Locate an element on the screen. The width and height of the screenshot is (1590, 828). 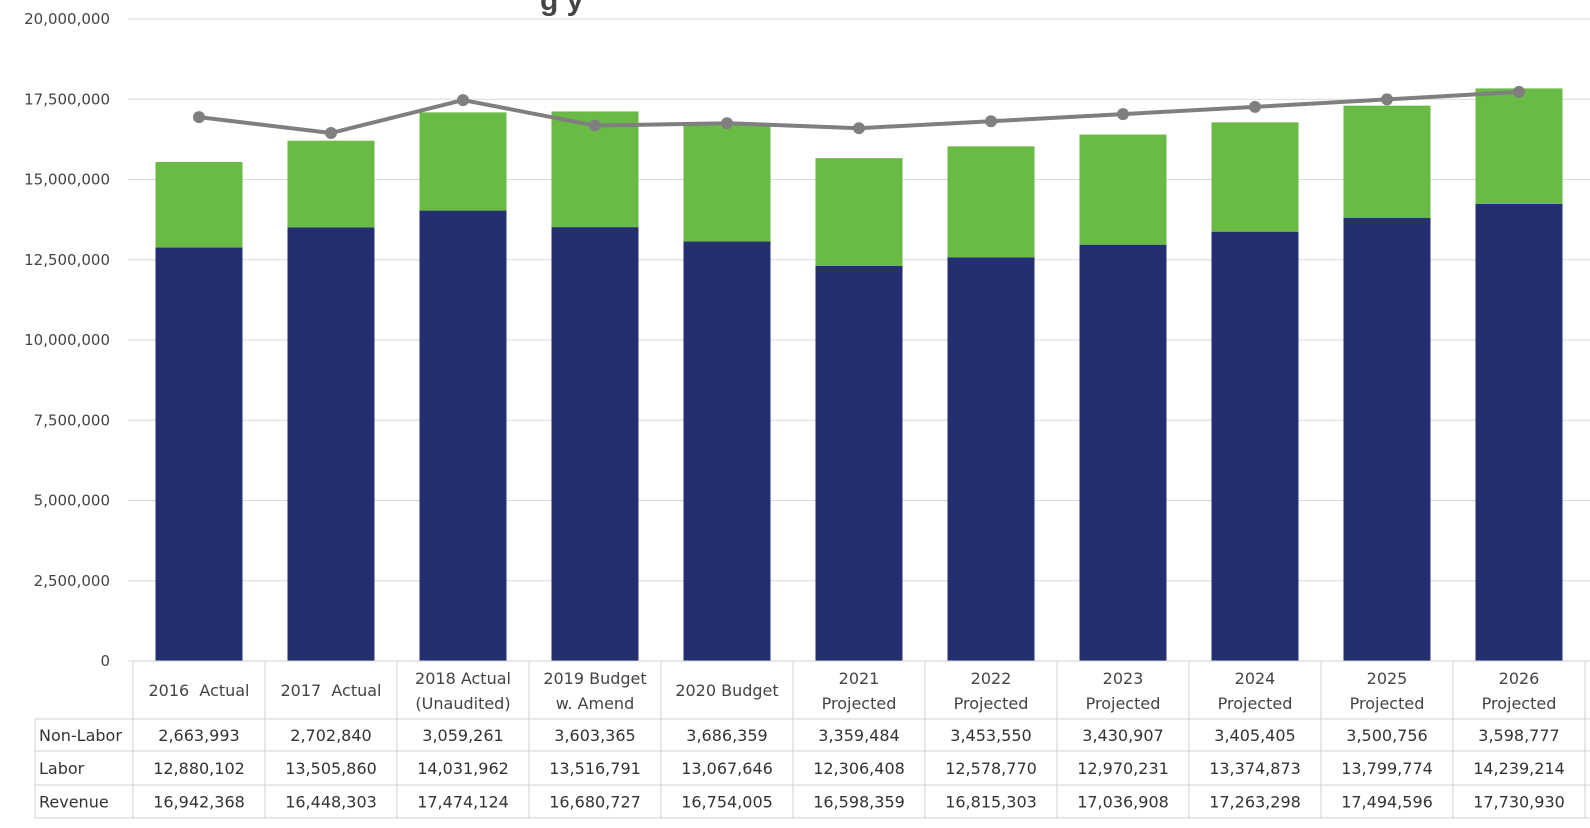
category-label: 2019 Budget is located at coordinates (594, 678).